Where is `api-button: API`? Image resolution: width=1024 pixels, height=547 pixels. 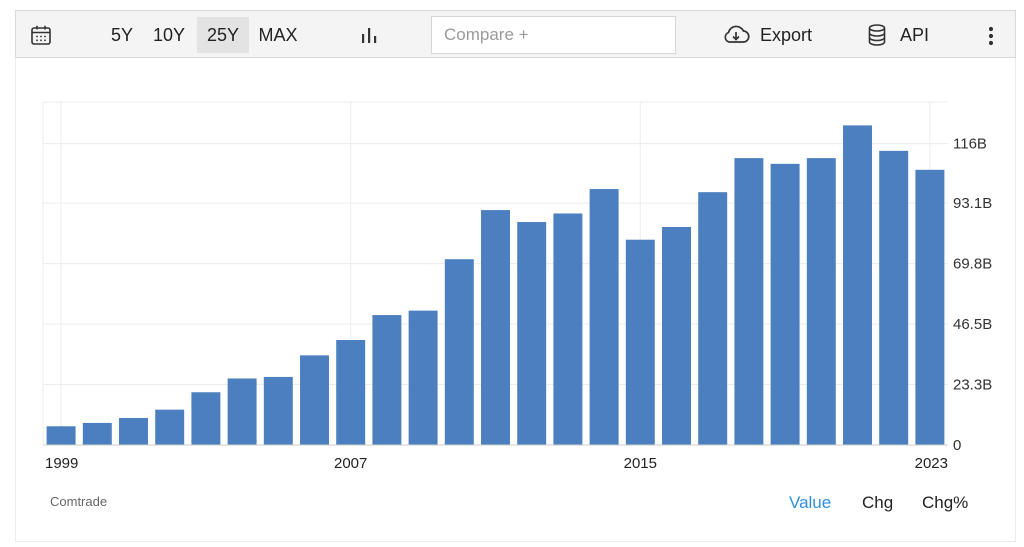
api-button: API is located at coordinates (915, 35).